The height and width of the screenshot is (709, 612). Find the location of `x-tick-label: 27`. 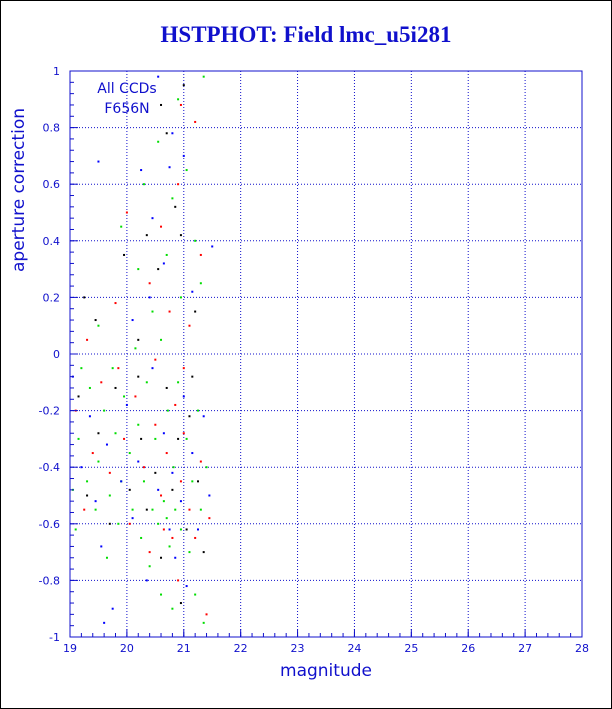

x-tick-label: 27 is located at coordinates (525, 648).